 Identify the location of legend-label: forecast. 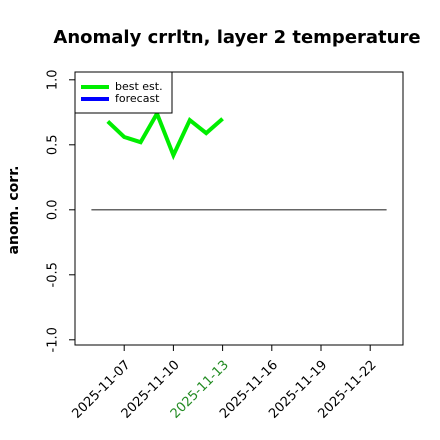
(137, 98).